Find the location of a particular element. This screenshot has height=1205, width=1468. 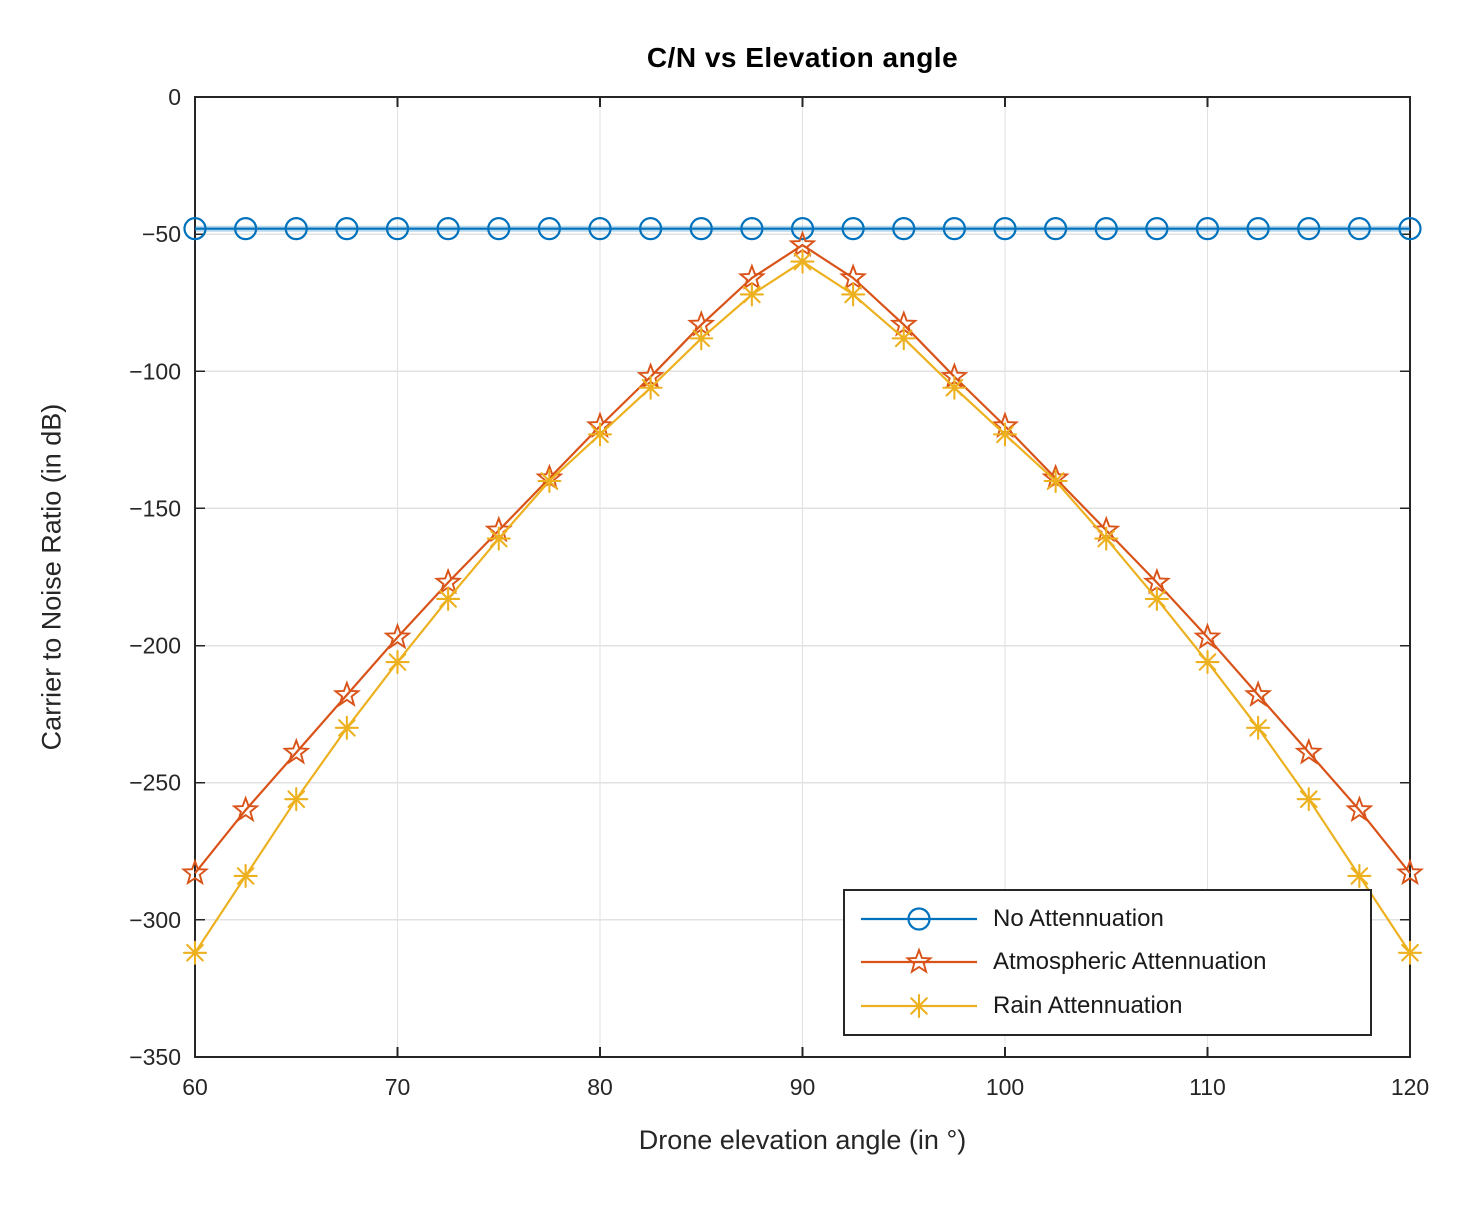

legend-label: Rain Attennuation is located at coordinates (1088, 1006).